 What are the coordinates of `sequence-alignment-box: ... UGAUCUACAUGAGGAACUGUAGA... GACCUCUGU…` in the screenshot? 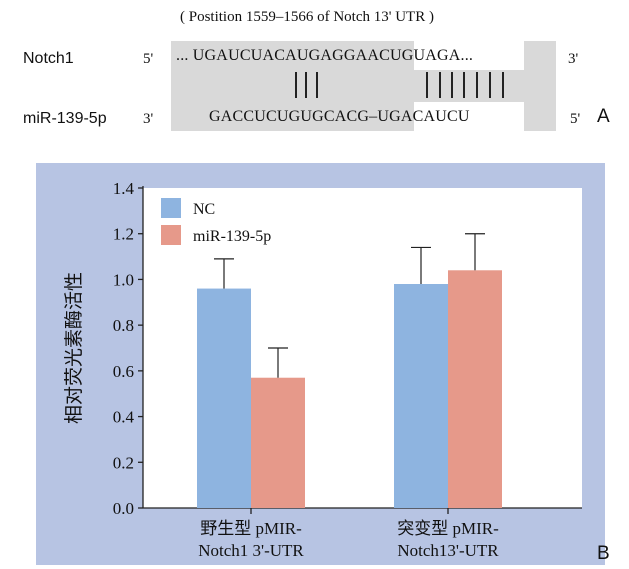 It's located at (363, 86).